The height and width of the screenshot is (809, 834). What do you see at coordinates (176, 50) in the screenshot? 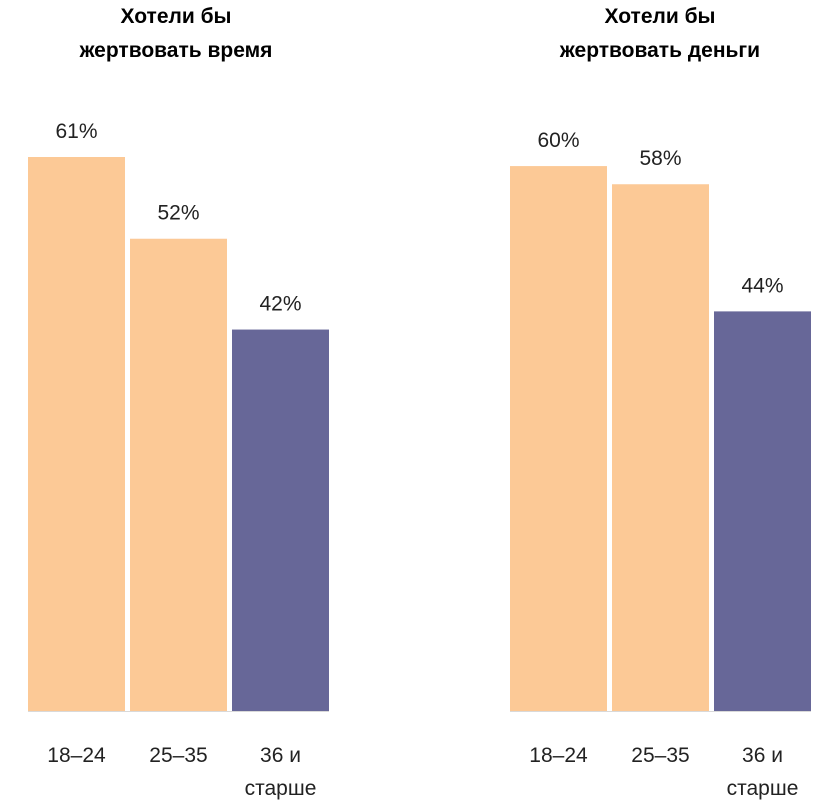
I see `chart-title: жертвовать время` at bounding box center [176, 50].